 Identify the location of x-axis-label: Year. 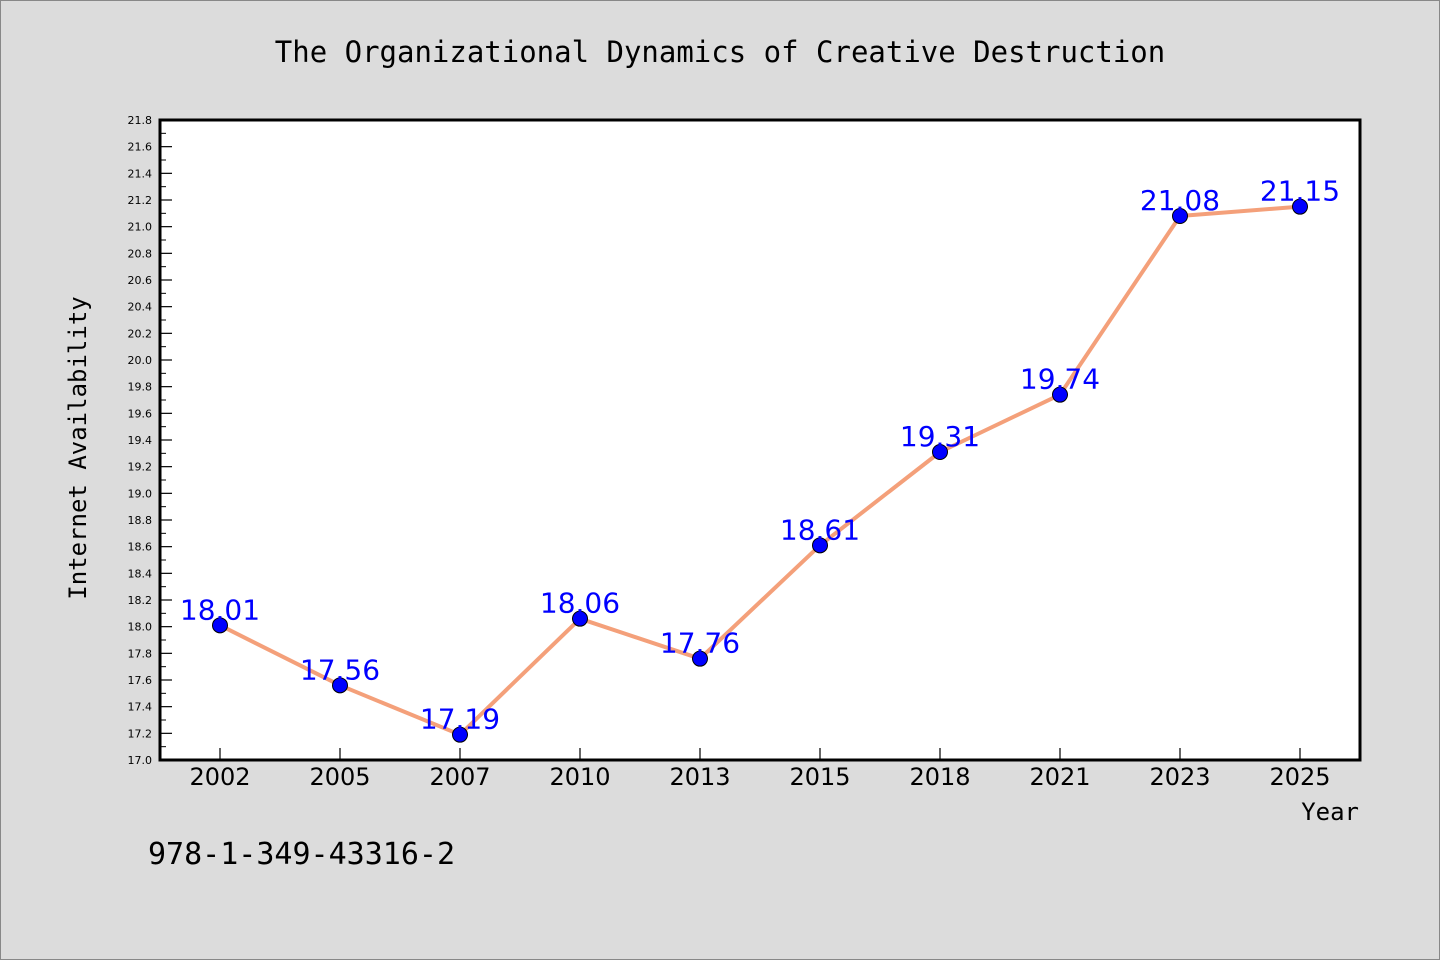
(1330, 812).